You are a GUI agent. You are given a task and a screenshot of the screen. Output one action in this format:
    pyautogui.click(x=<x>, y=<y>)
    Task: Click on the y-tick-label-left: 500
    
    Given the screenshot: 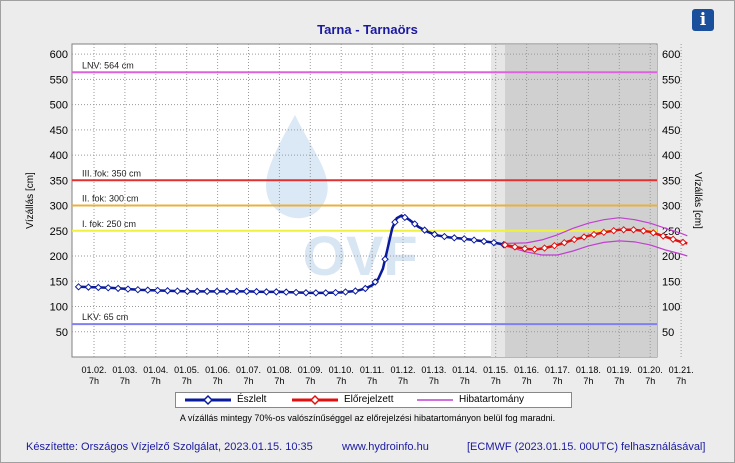 What is the action you would take?
    pyautogui.click(x=59, y=106)
    